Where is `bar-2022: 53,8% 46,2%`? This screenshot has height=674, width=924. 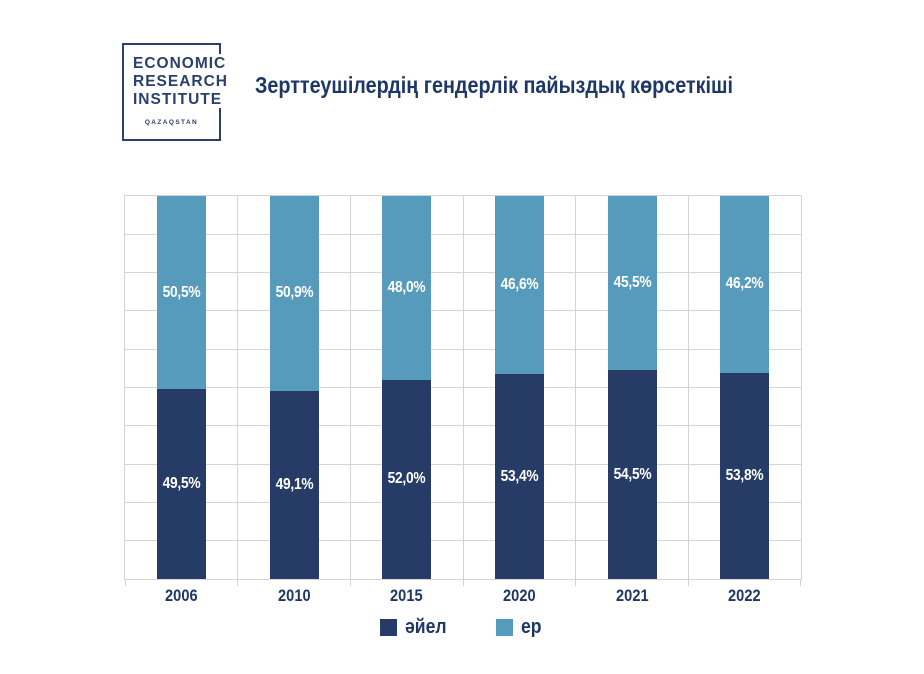
bar-2022: 53,8% 46,2% is located at coordinates (745, 387).